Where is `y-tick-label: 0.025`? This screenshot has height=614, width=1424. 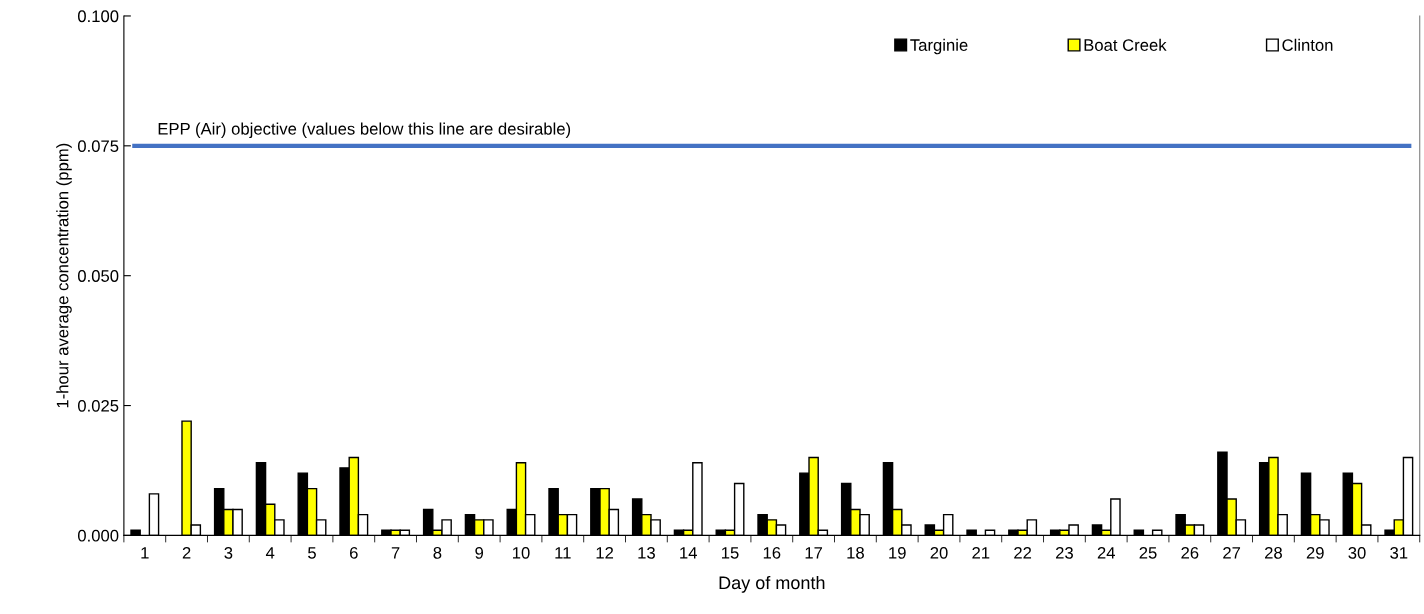
y-tick-label: 0.025 is located at coordinates (98, 405).